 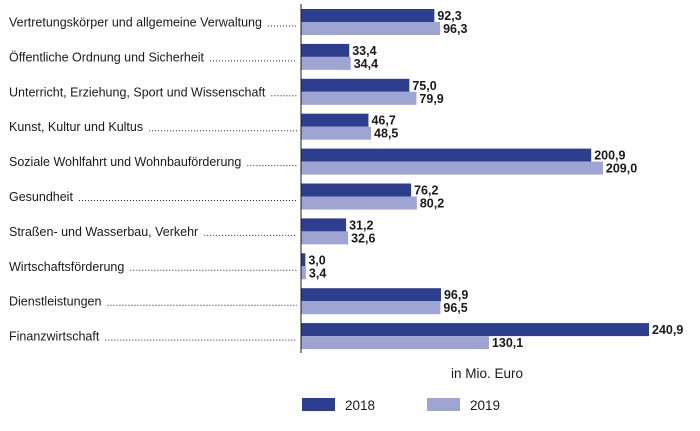 What do you see at coordinates (55, 302) in the screenshot?
I see `category-label: Dienstleistungen` at bounding box center [55, 302].